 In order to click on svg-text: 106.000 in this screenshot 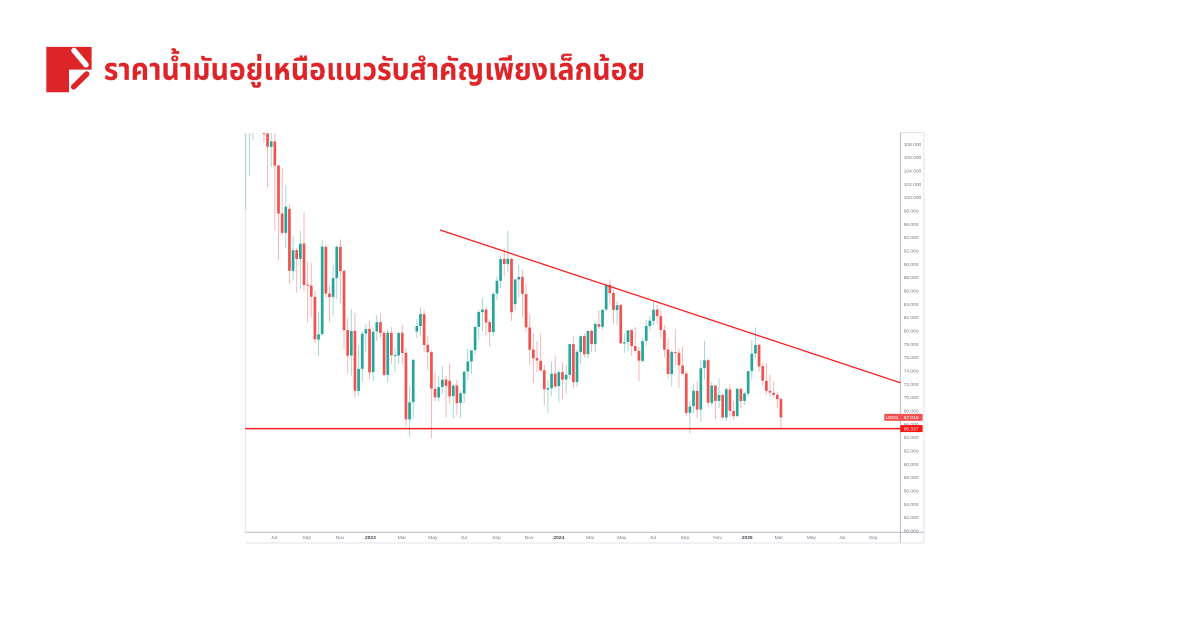, I will do `click(913, 158)`.